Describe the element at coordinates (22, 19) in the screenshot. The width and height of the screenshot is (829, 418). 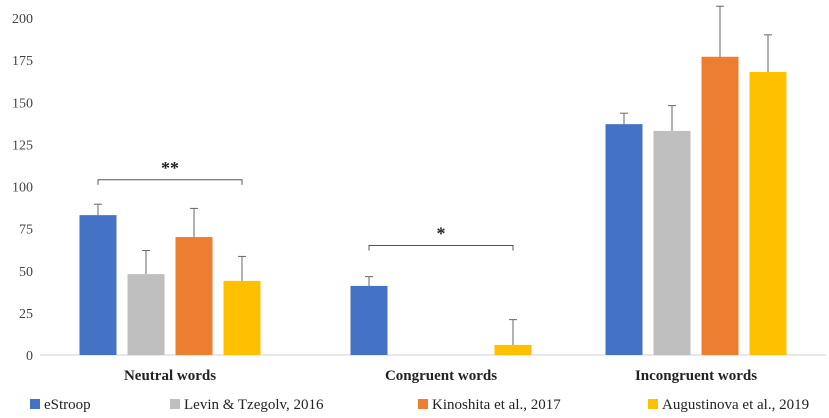
I see `y-tick-label: 200` at that location.